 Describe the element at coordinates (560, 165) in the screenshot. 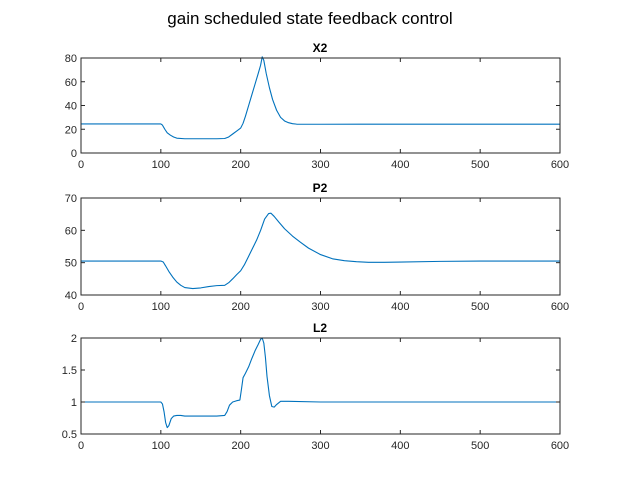

I see `x-tick-label-x2: 600` at that location.